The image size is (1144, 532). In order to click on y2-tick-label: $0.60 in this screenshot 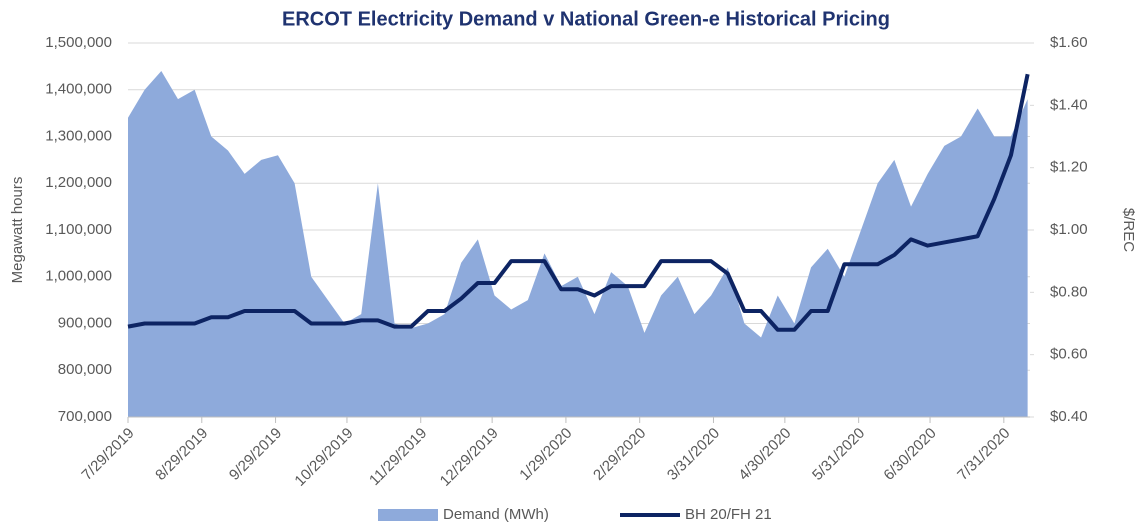, I will do `click(1069, 354)`.